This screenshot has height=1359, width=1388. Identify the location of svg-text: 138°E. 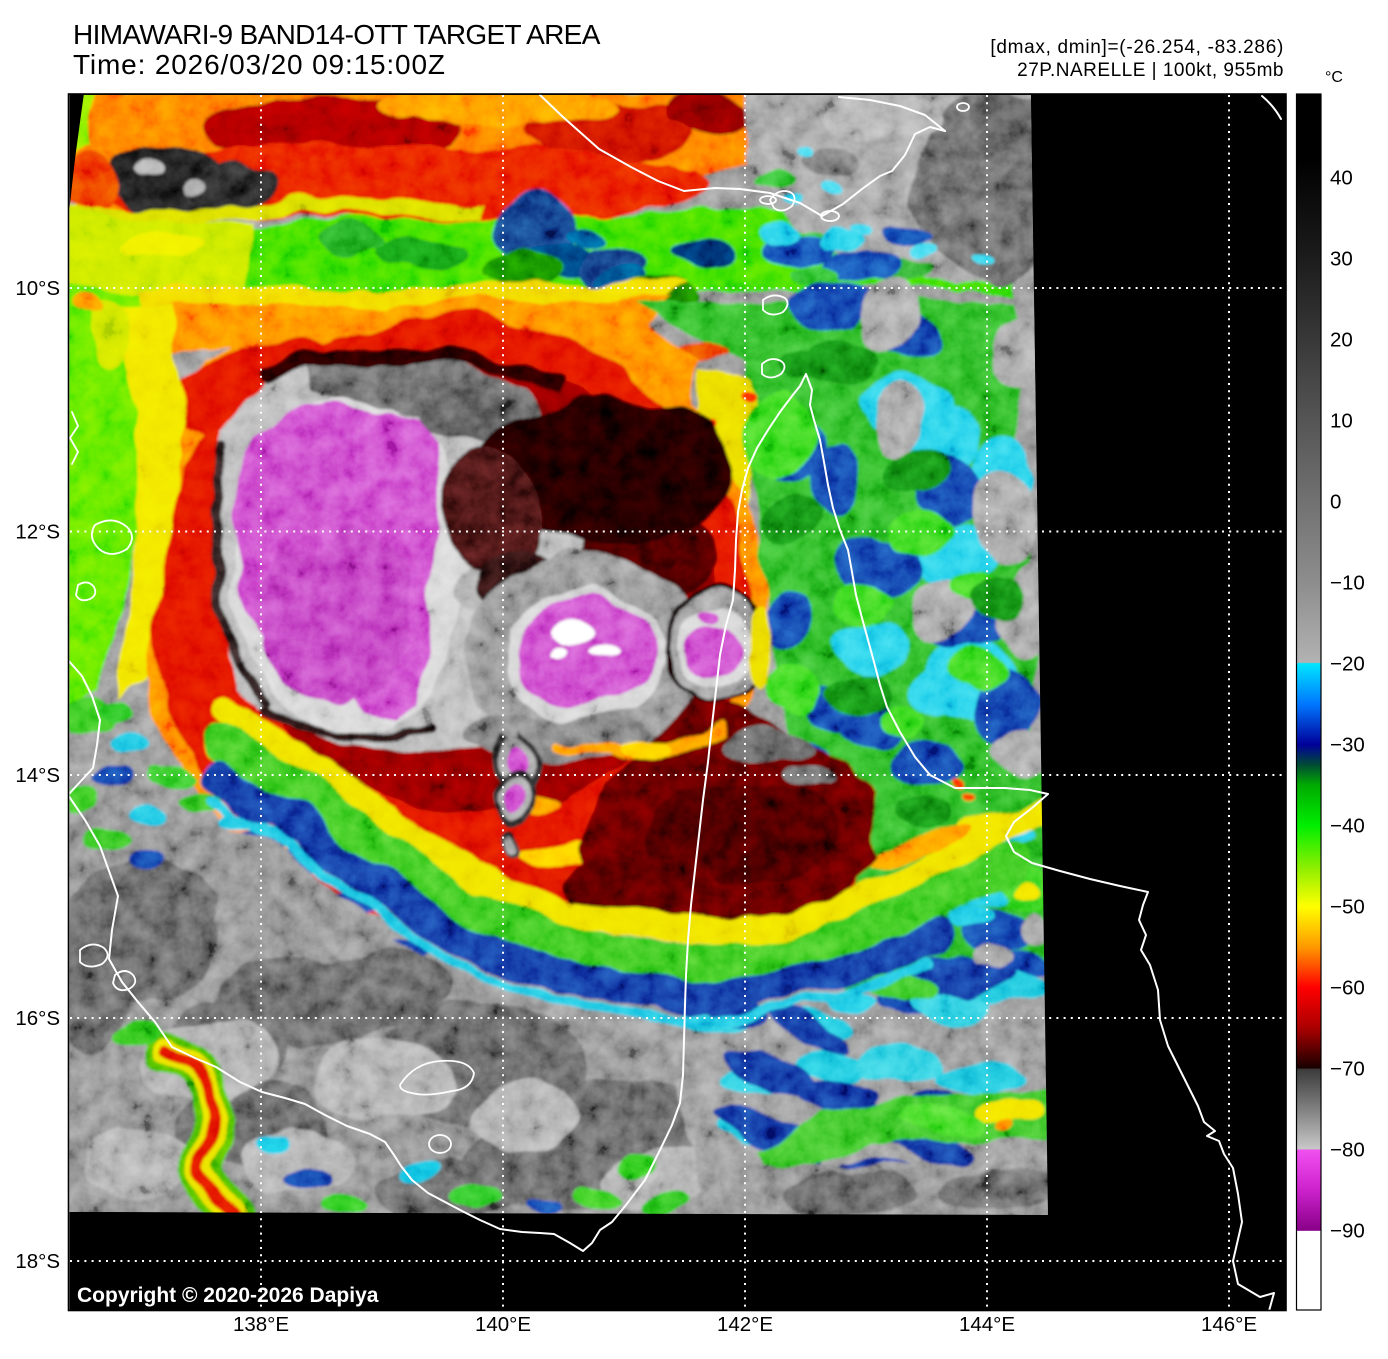
(261, 1324).